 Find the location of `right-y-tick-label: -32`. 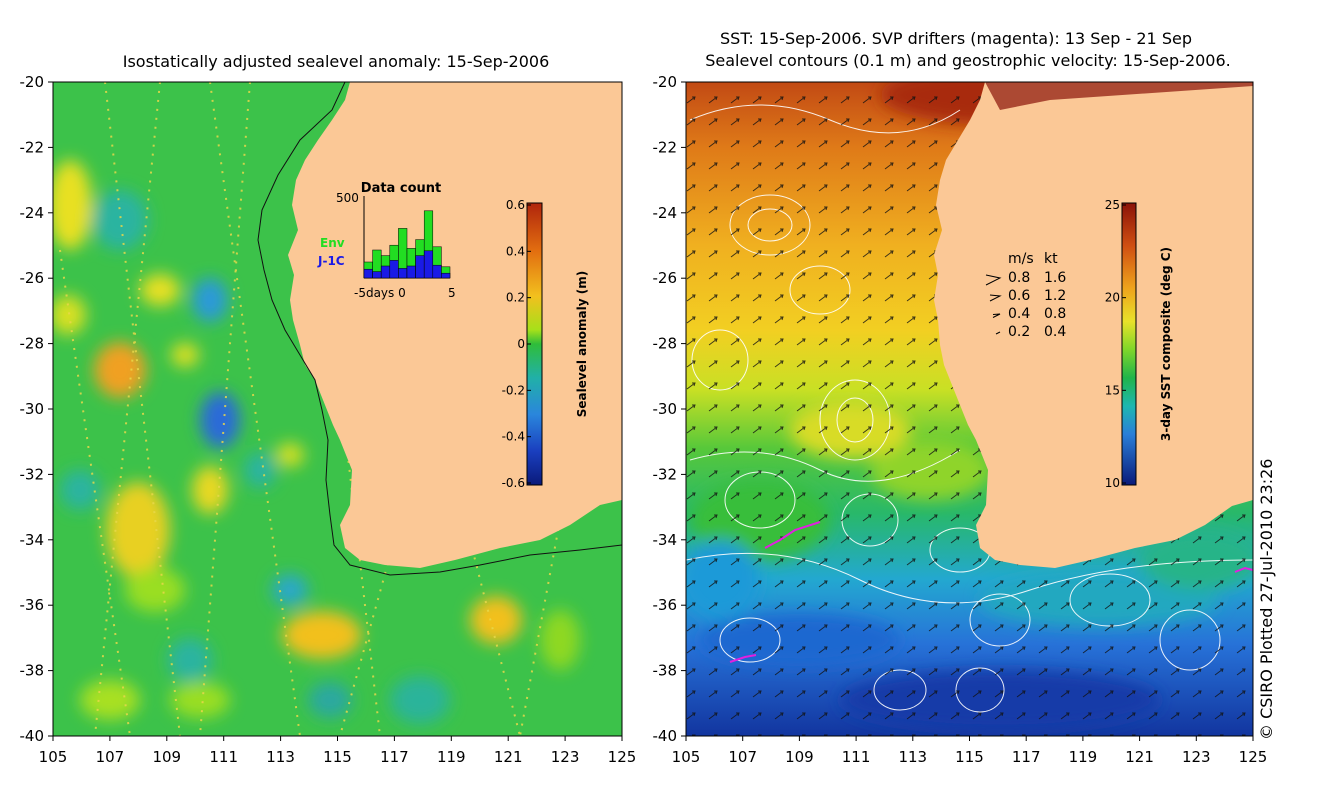

right-y-tick-label: -32 is located at coordinates (665, 474).